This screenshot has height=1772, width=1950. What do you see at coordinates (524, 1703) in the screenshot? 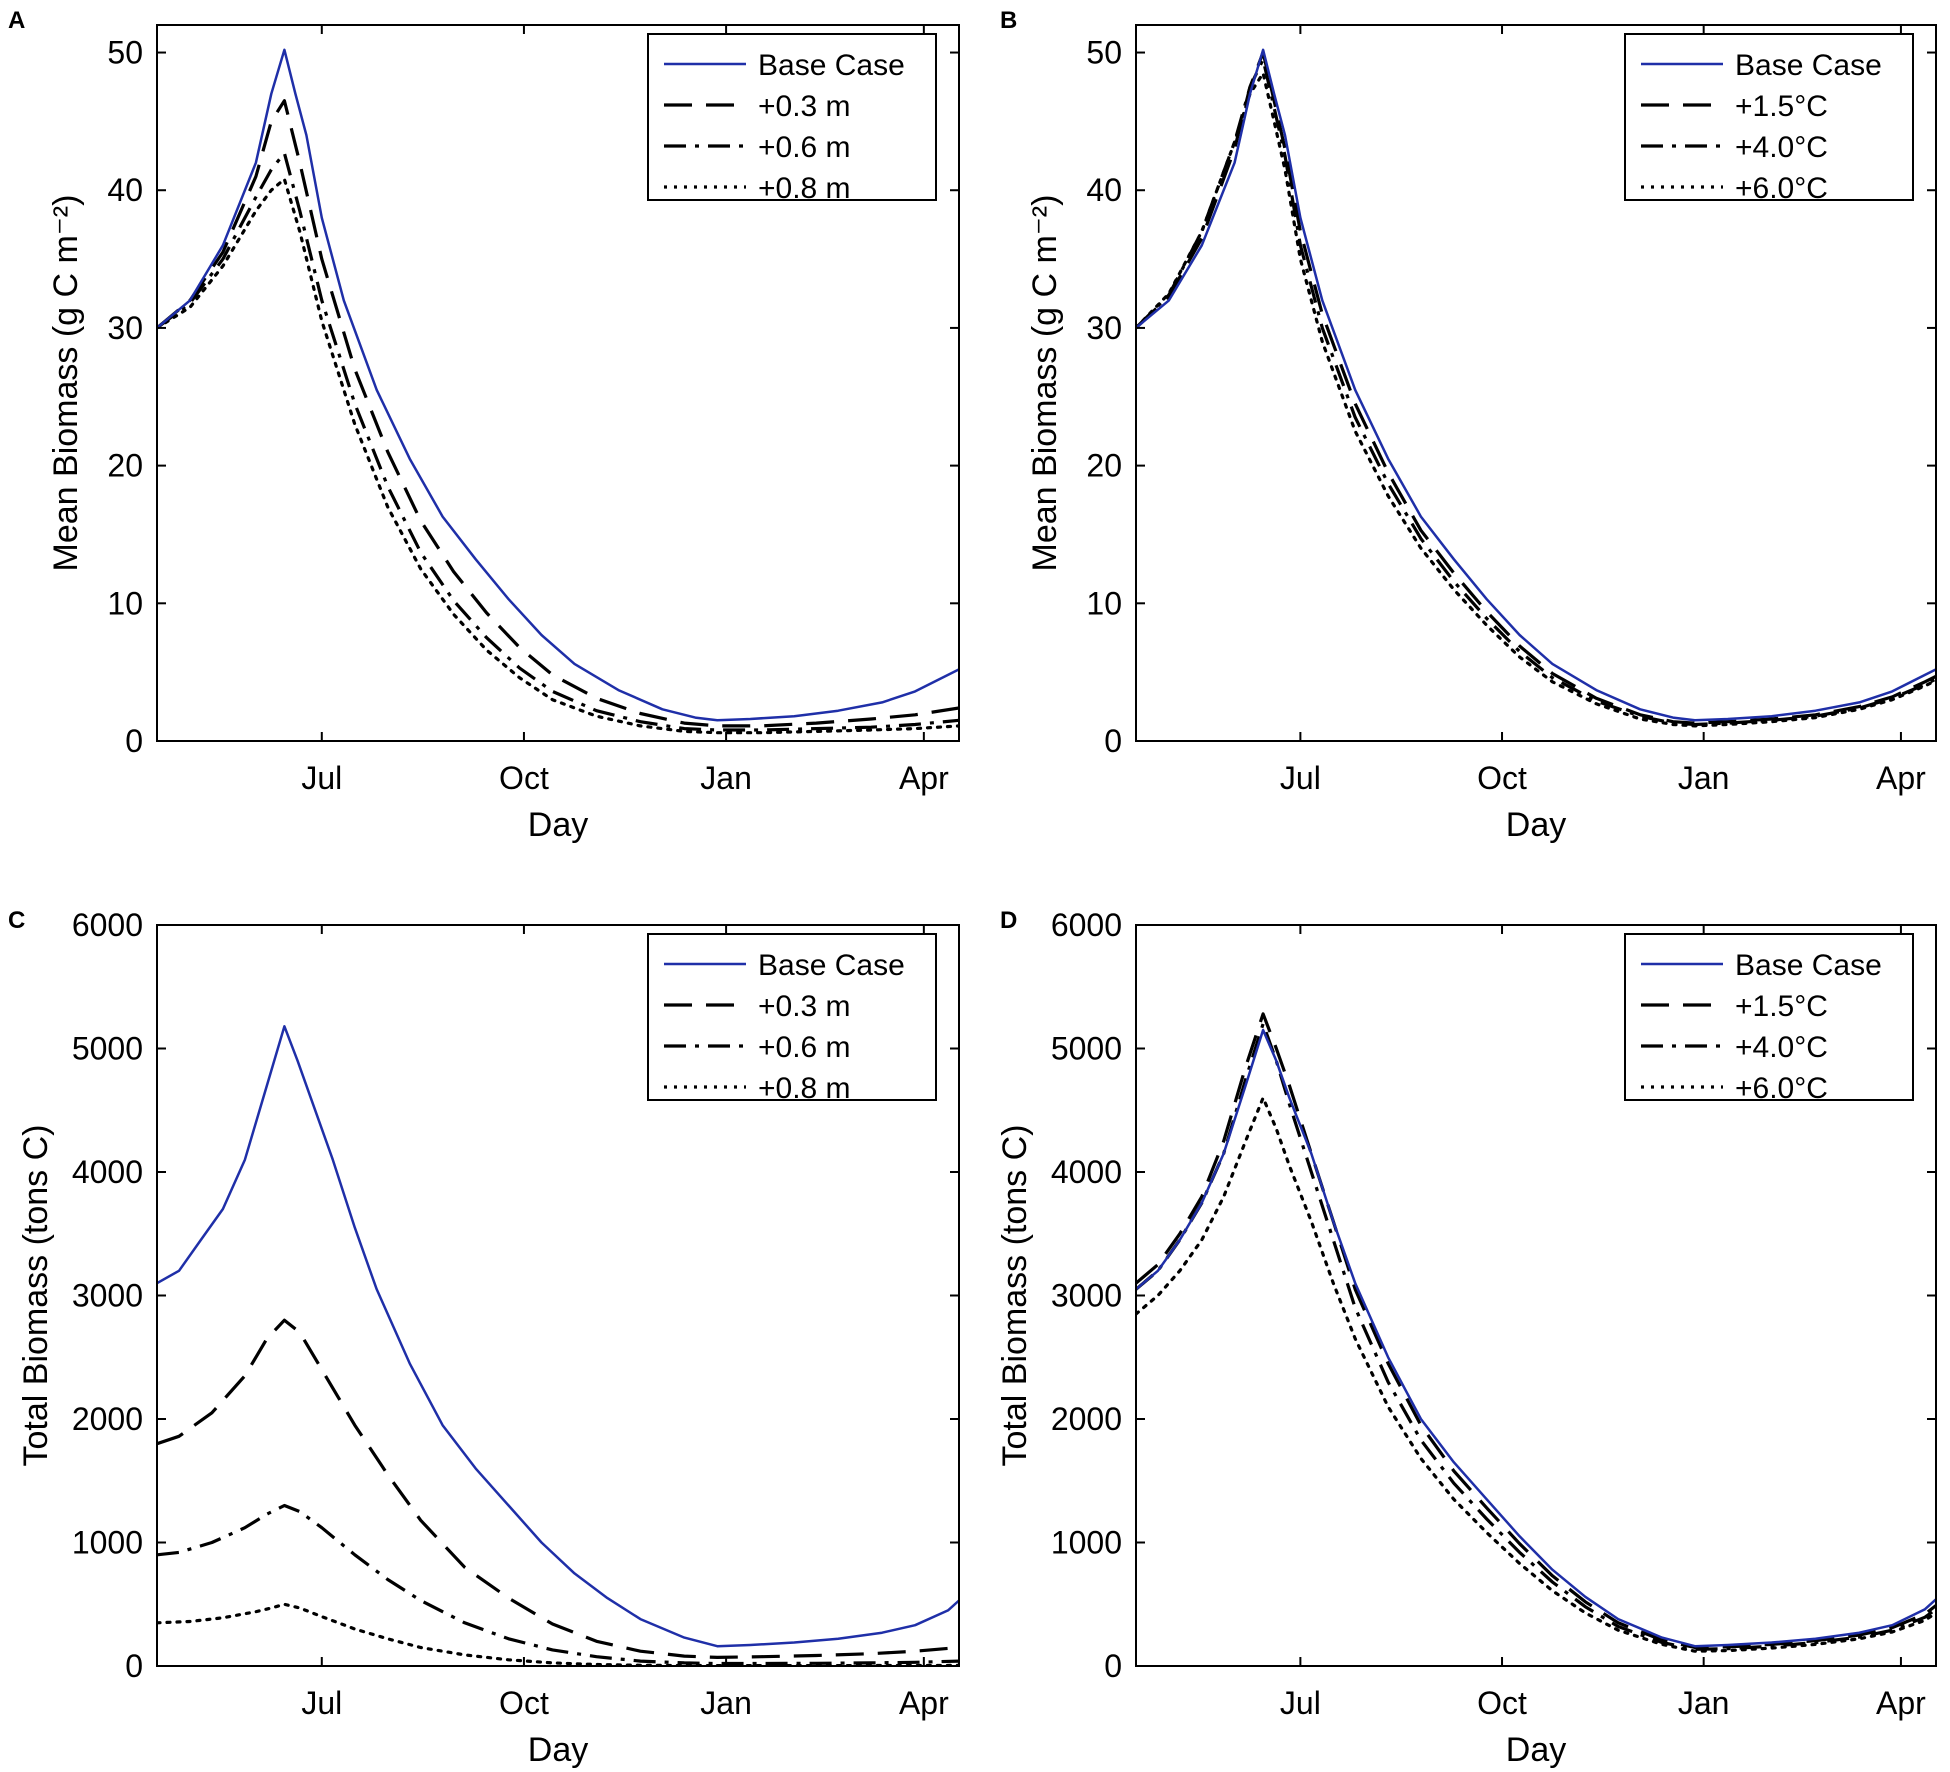
I see `x-tick-label-c-1: Oct` at bounding box center [524, 1703].